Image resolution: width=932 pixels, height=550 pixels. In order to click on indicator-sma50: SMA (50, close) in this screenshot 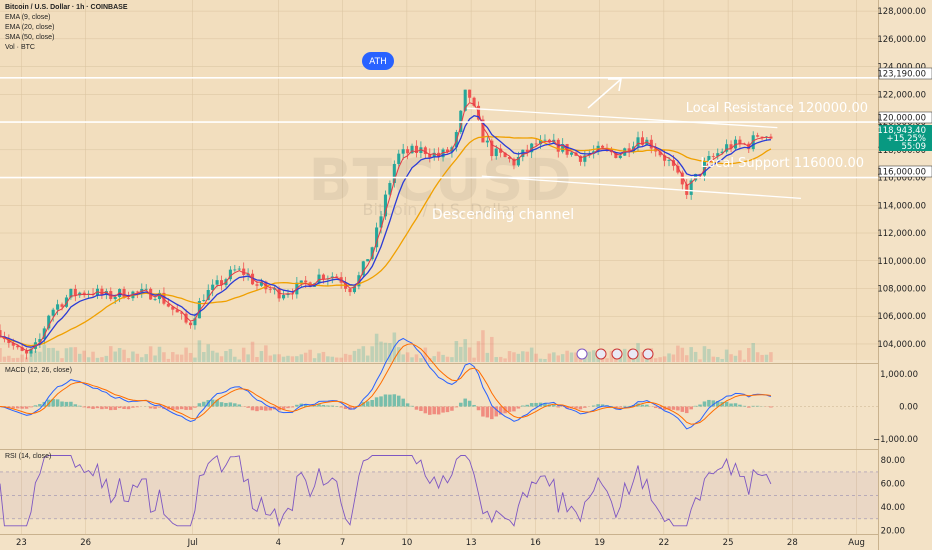, I will do `click(30, 37)`.